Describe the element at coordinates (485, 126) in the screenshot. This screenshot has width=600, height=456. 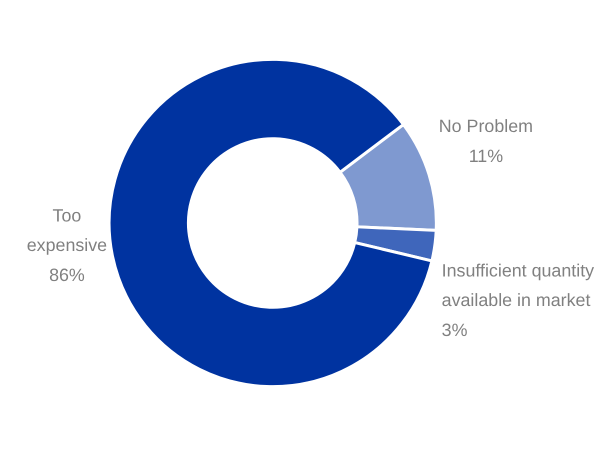
I see `slice-label: No Problem` at that location.